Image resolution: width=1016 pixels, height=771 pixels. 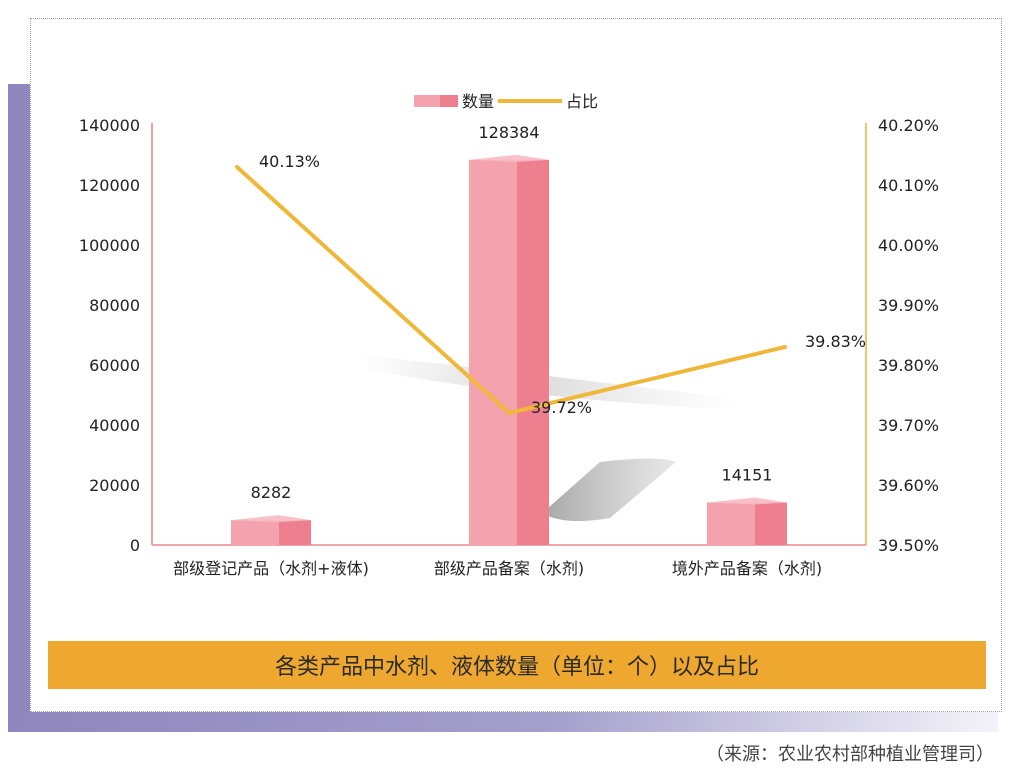 I want to click on category-label: 部级产品备案（水剂), so click(x=509, y=568).